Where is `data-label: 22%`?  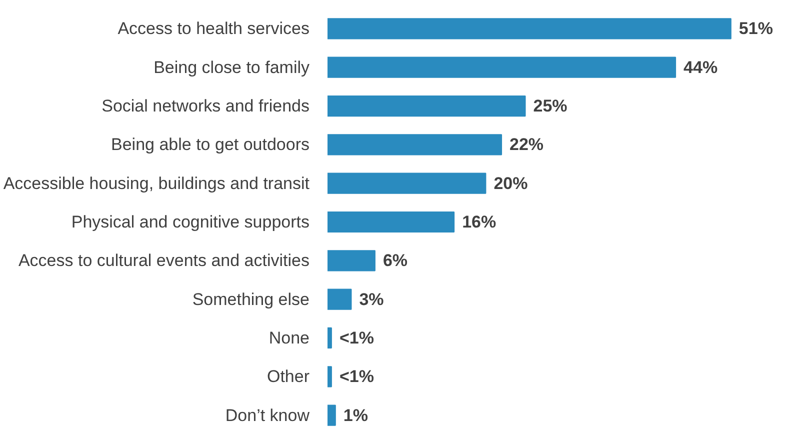
data-label: 22% is located at coordinates (527, 144).